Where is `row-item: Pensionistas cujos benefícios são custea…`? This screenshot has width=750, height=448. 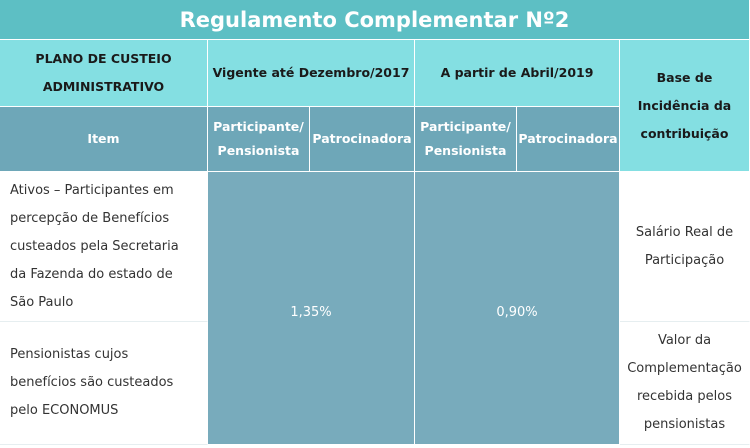
row-item: Pensionistas cujos benefícios são custea… is located at coordinates (104, 383).